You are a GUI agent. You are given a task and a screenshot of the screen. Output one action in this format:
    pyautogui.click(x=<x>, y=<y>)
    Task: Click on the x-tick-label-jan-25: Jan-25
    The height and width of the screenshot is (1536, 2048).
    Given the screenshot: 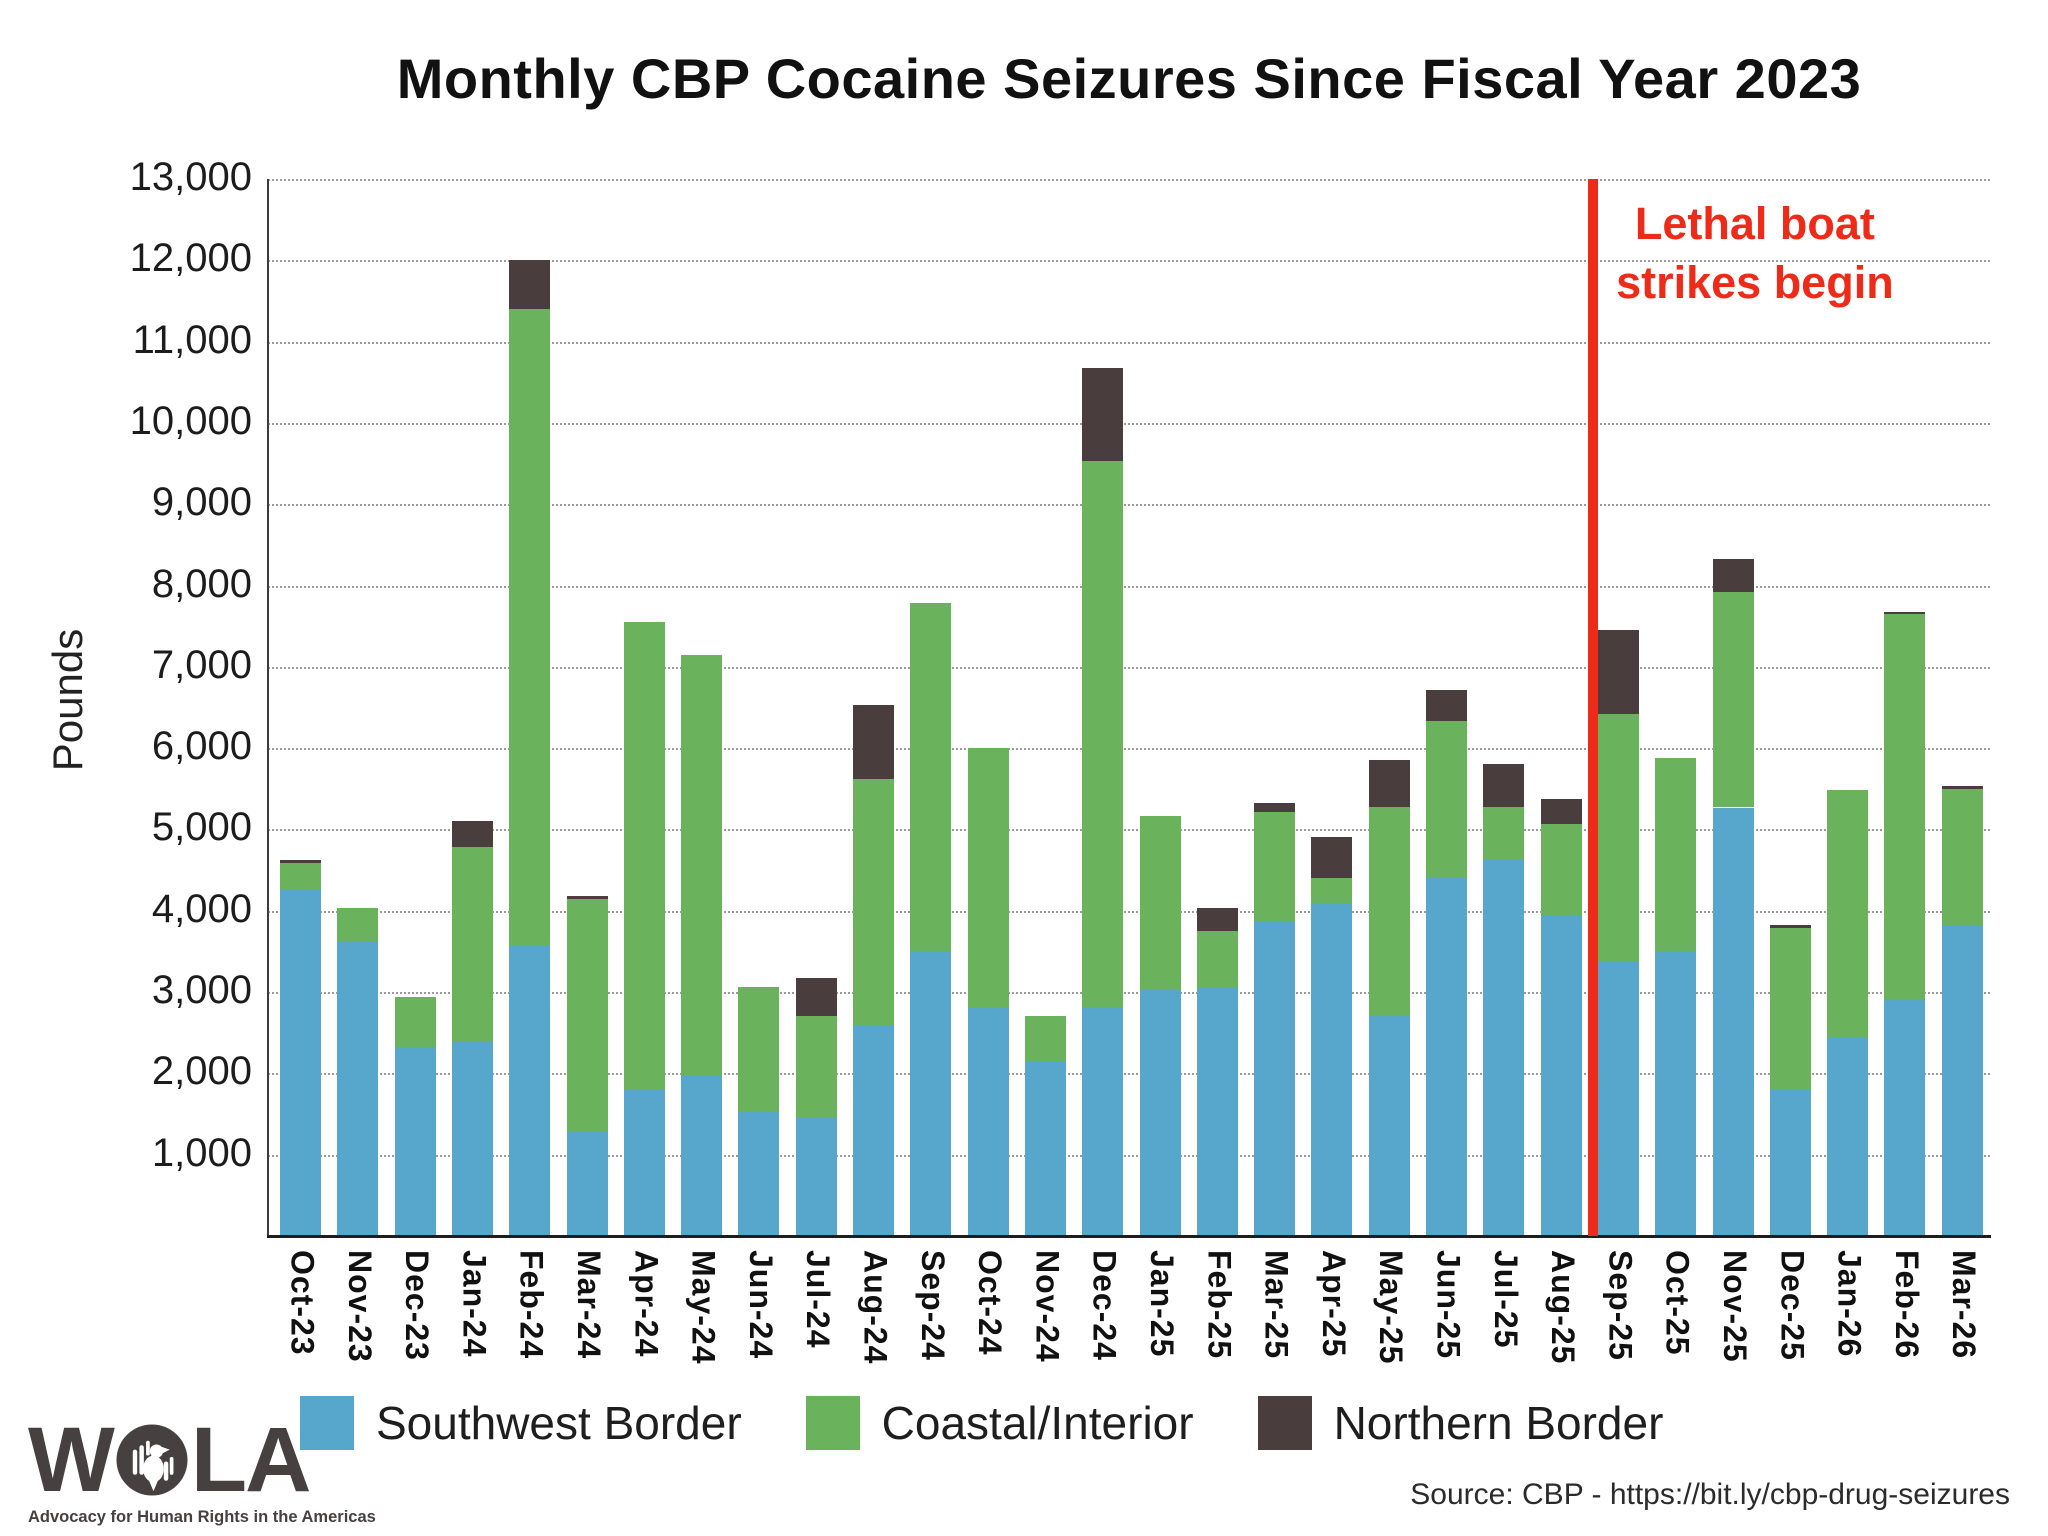 What is the action you would take?
    pyautogui.click(x=1162, y=1304)
    